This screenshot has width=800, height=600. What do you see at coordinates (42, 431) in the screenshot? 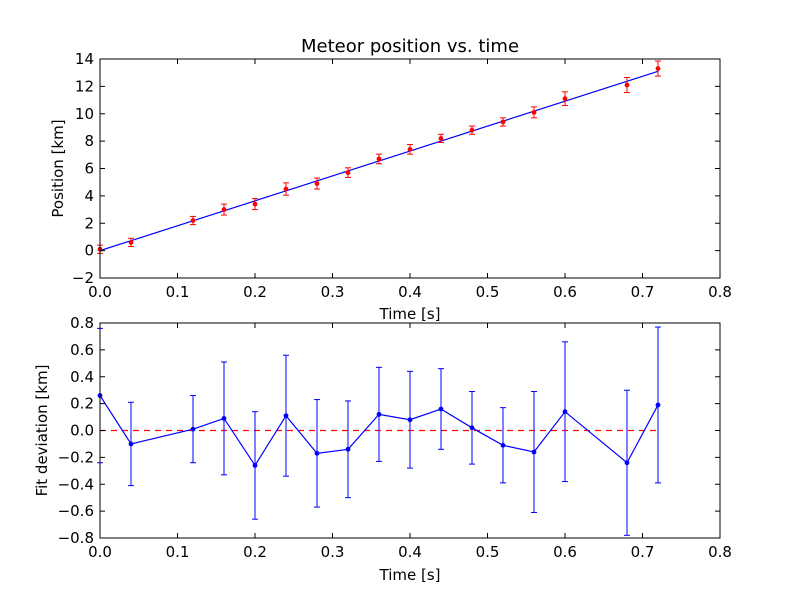
I see `y-axis-label: Fit deviation [km]` at bounding box center [42, 431].